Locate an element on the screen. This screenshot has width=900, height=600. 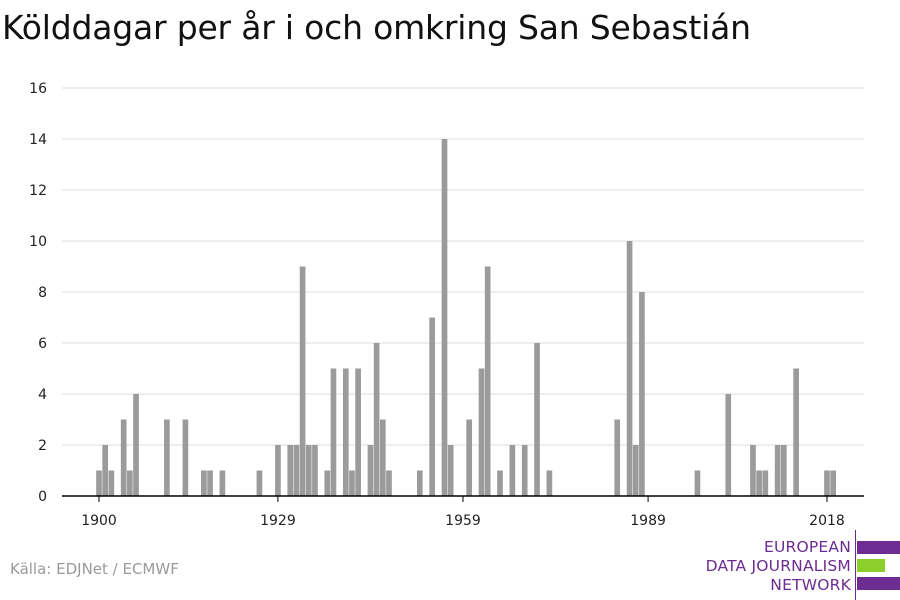
y-tick-label: 16 is located at coordinates (38, 89).